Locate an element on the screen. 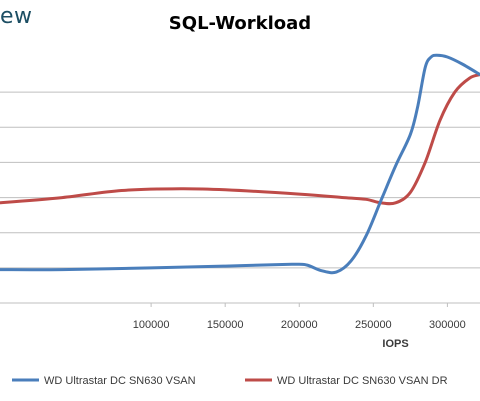 The width and height of the screenshot is (480, 401). x-tick-labels: 100000 150000 200000 250000 300000 is located at coordinates (299, 317).